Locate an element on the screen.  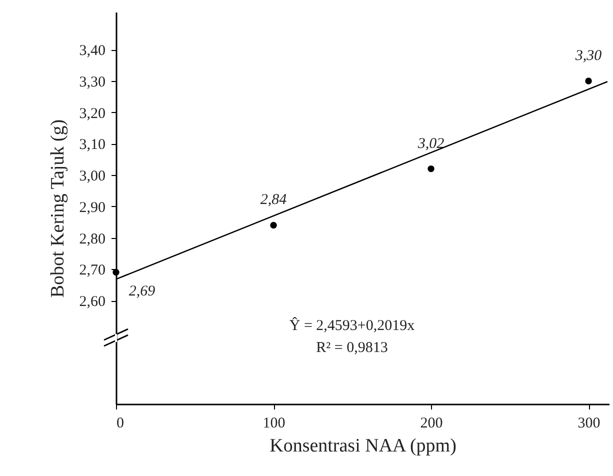
y-tick-label: 2,90 is located at coordinates (92, 208).